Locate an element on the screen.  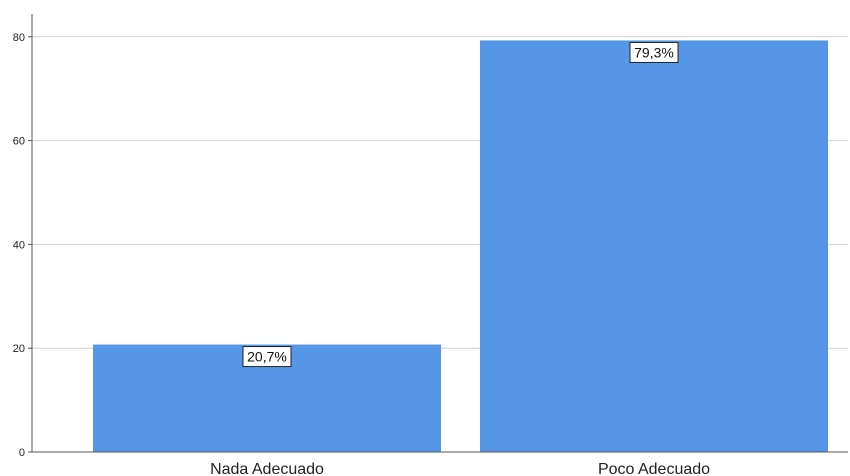
y-tick-label: 40 is located at coordinates (19, 245).